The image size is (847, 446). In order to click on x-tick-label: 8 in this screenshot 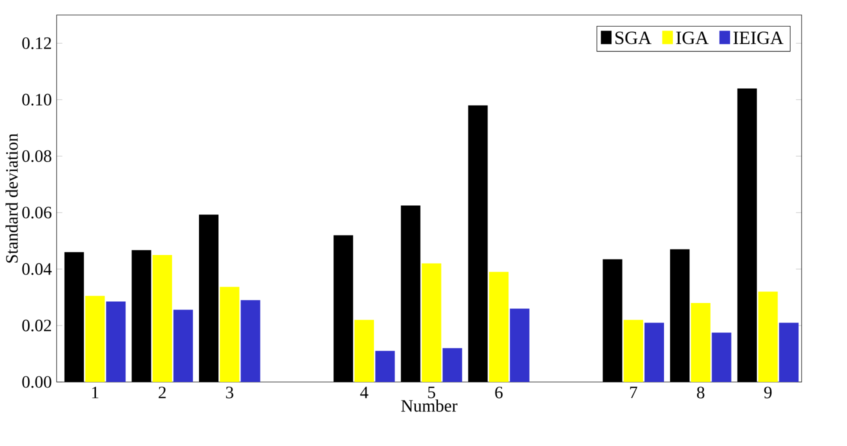, I will do `click(700, 392)`.